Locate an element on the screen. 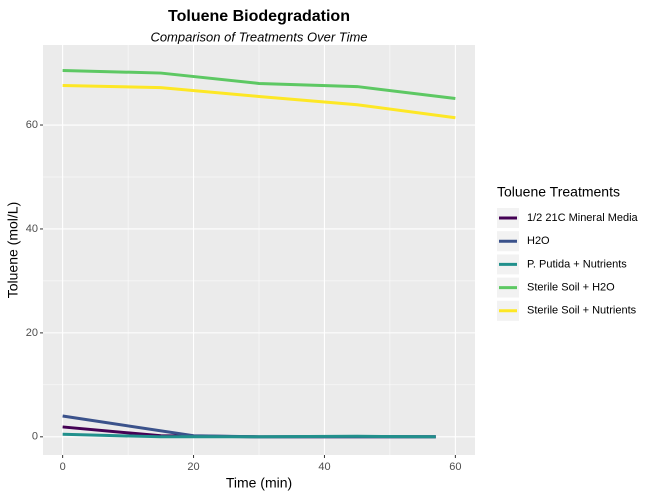 The width and height of the screenshot is (660, 498). legend-label: P. Putida + Nutrients is located at coordinates (577, 264).